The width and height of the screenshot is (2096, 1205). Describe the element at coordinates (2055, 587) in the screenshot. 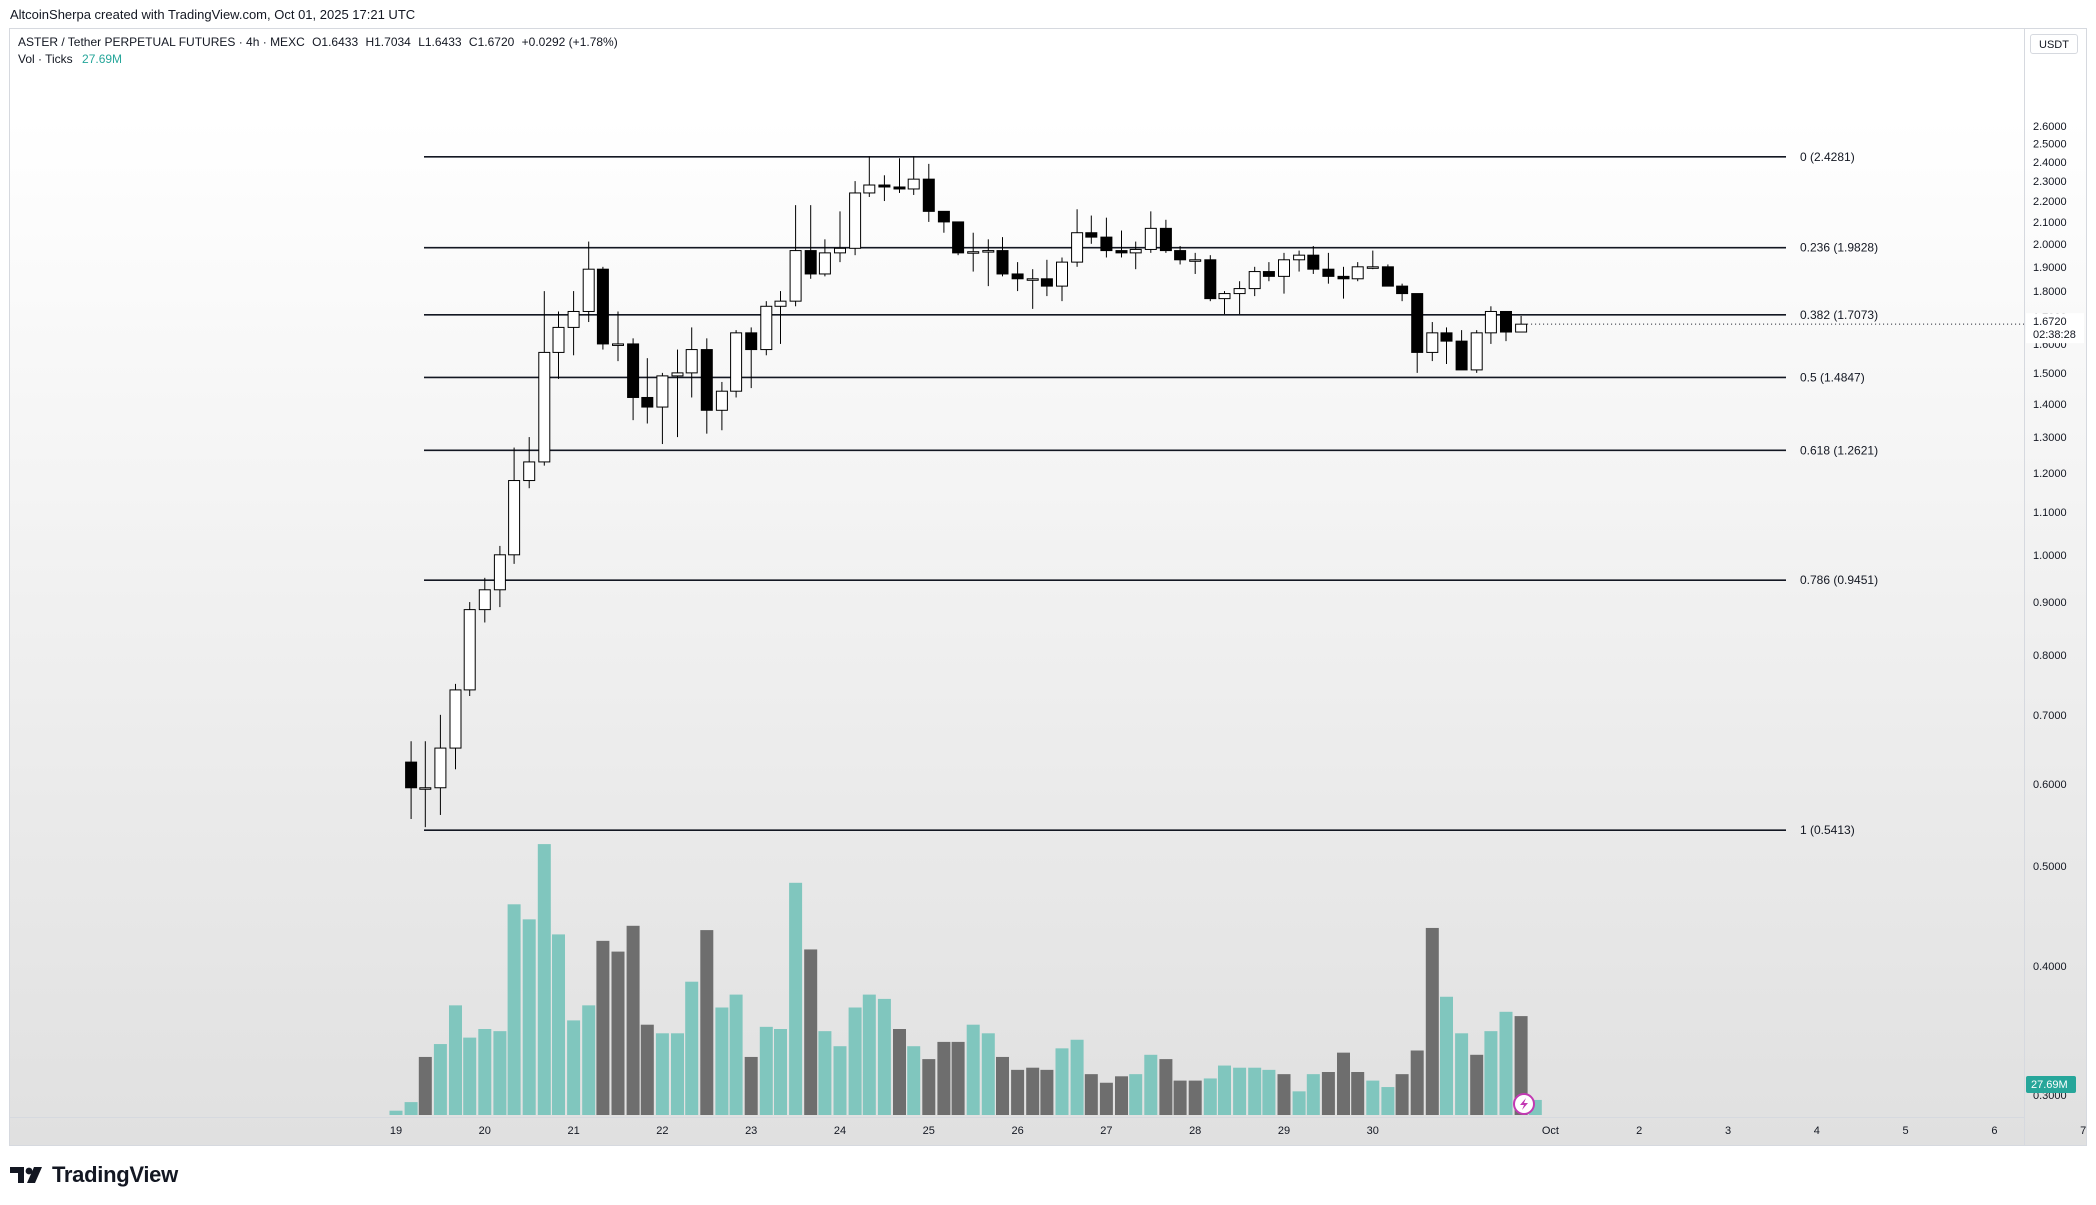

I see `price-scale` at that location.